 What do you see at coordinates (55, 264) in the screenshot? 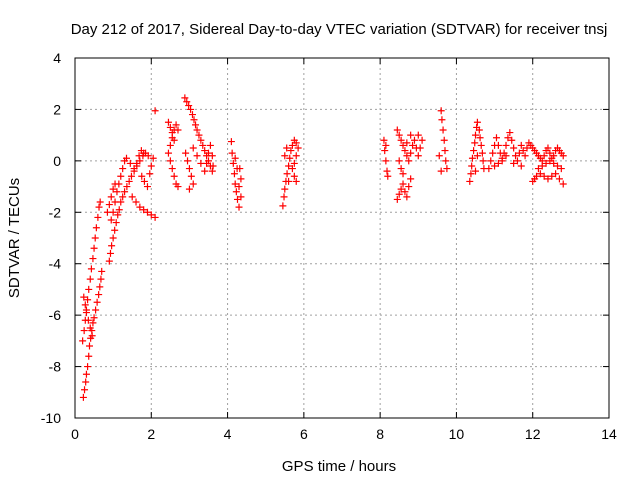
I see `y-tick-label: -4` at bounding box center [55, 264].